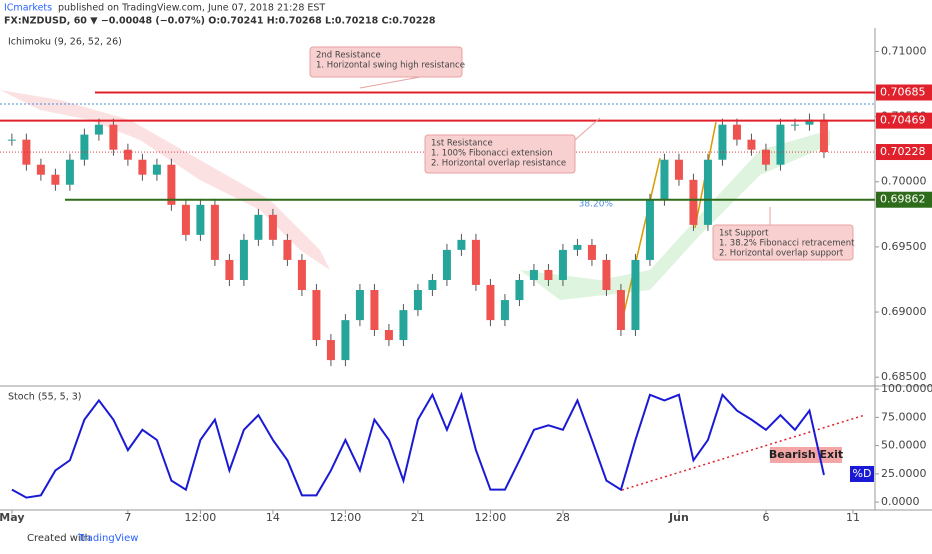  Describe the element at coordinates (65, 42) in the screenshot. I see `indicator-label: Ichimoku (9, 26, 52, 26)` at that location.